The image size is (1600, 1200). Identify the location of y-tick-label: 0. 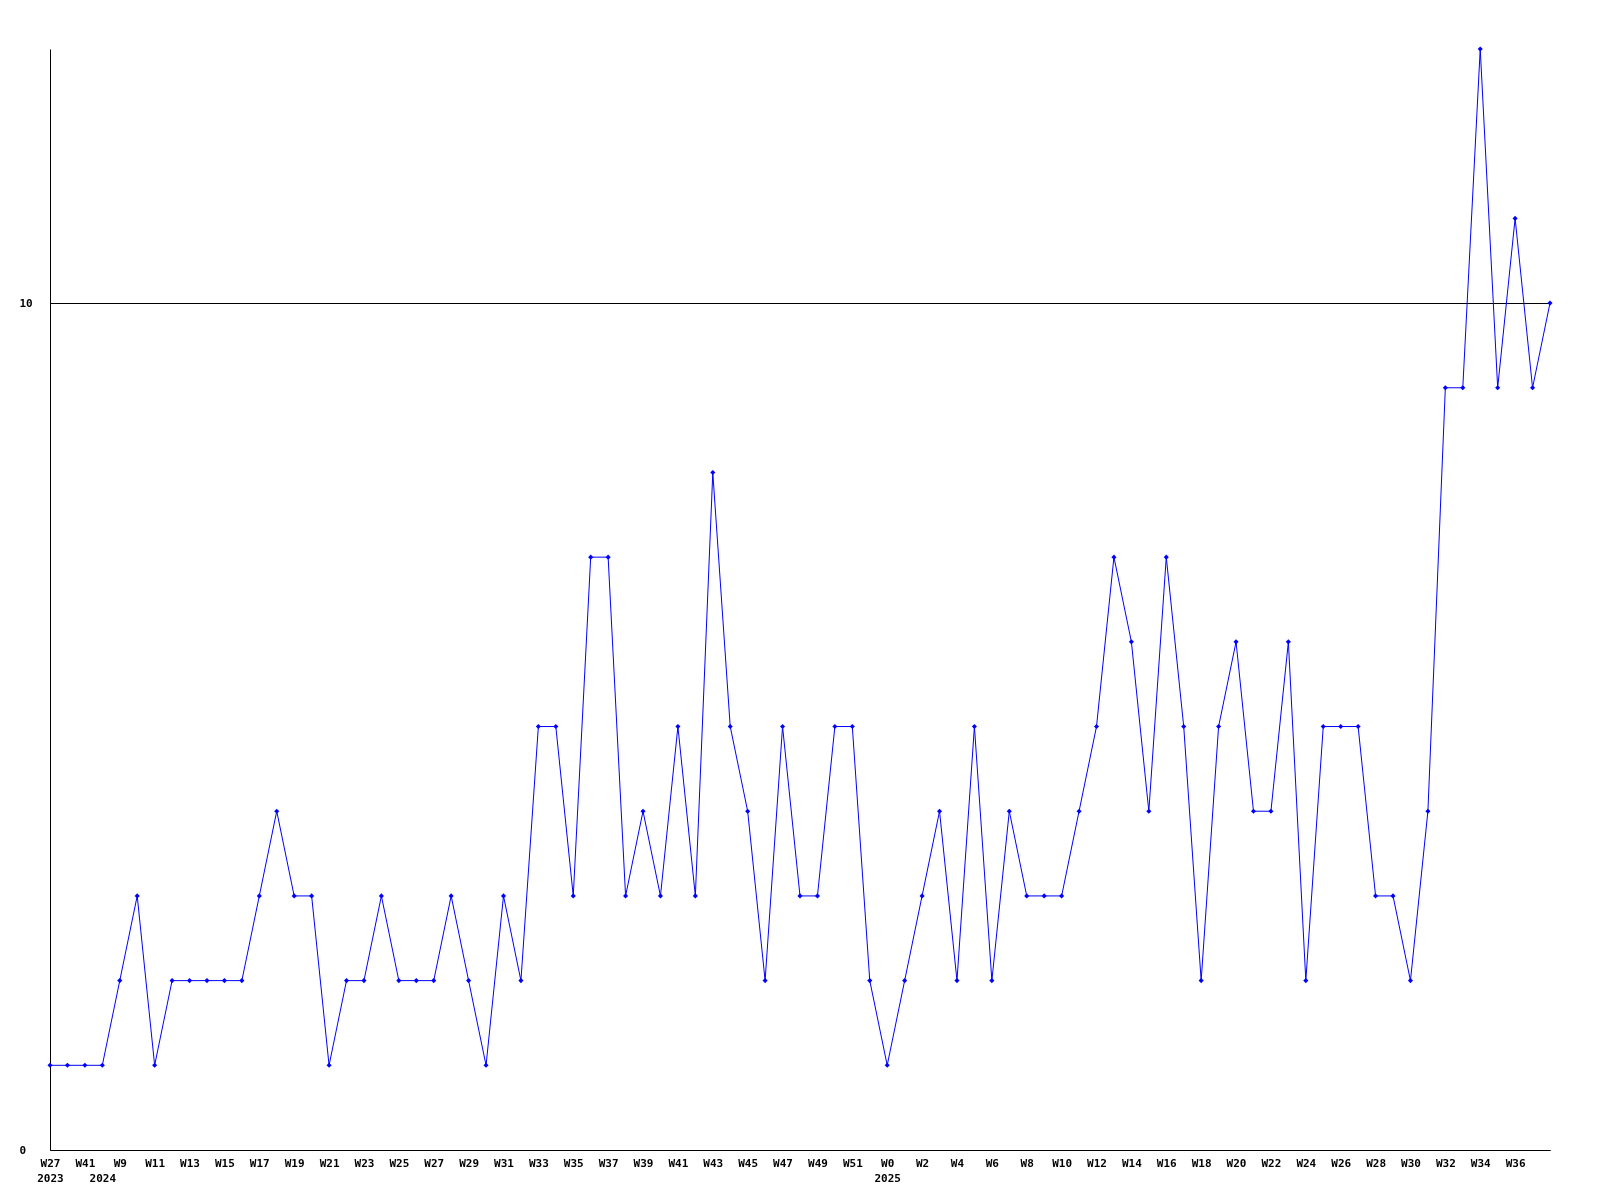
(23, 1150).